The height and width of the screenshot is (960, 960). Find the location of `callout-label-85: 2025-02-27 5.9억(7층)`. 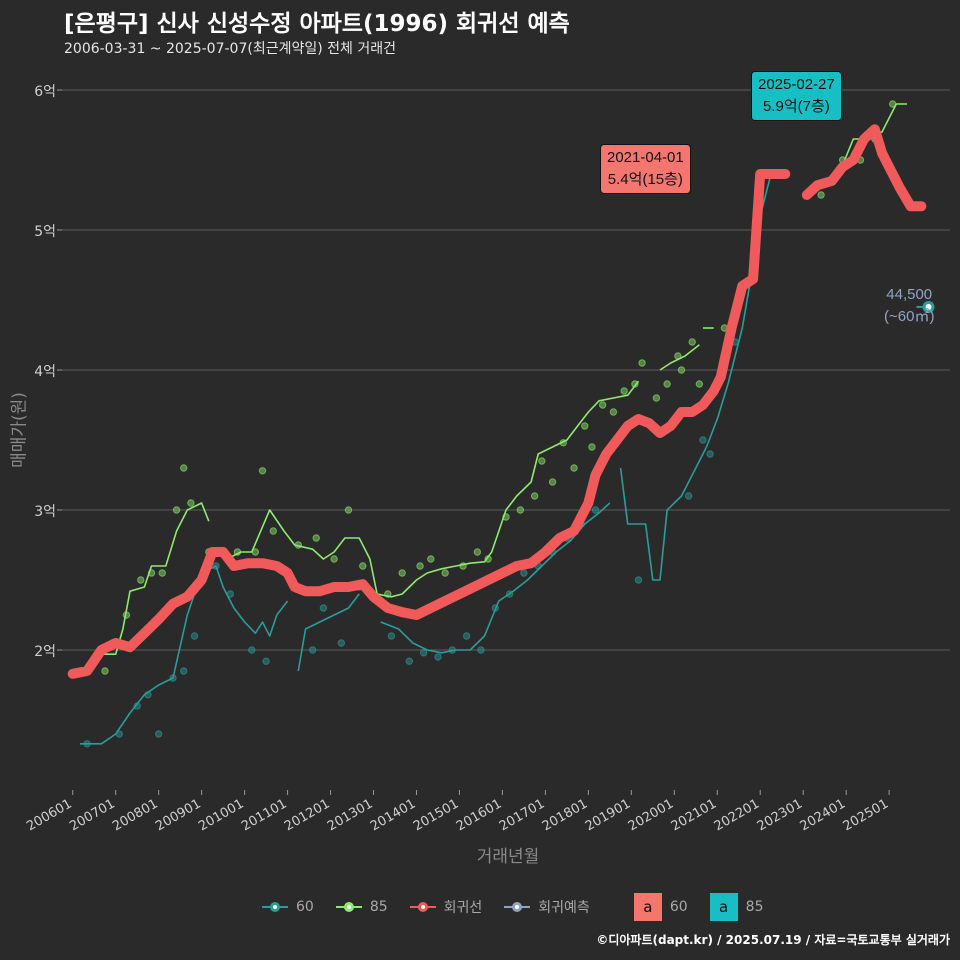

callout-label-85: 2025-02-27 5.9억(7층) is located at coordinates (796, 96).